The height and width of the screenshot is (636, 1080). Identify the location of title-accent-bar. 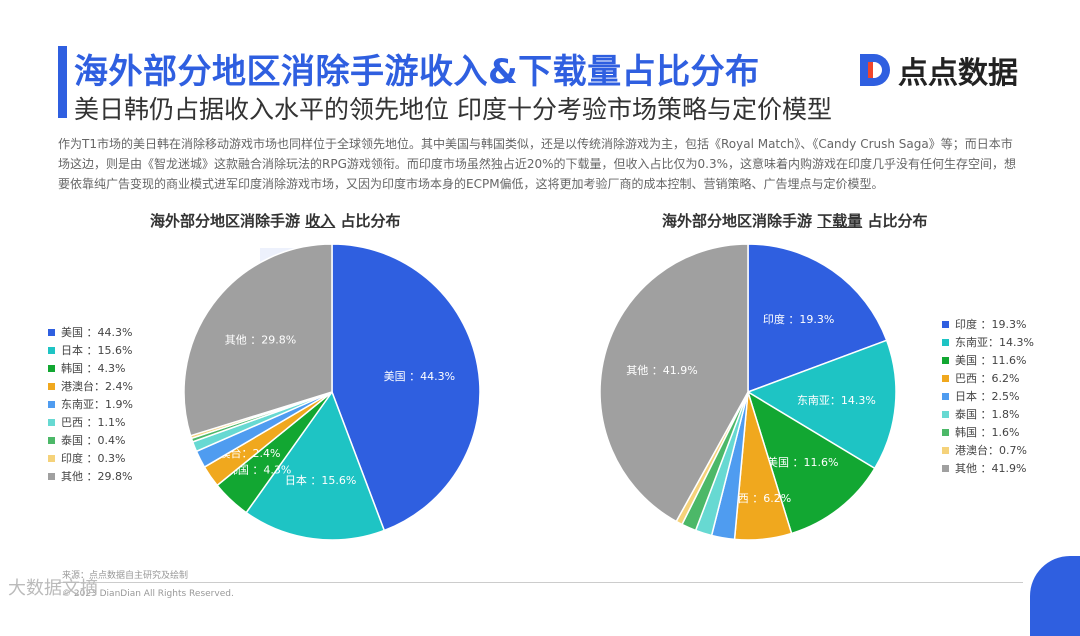
(62, 82).